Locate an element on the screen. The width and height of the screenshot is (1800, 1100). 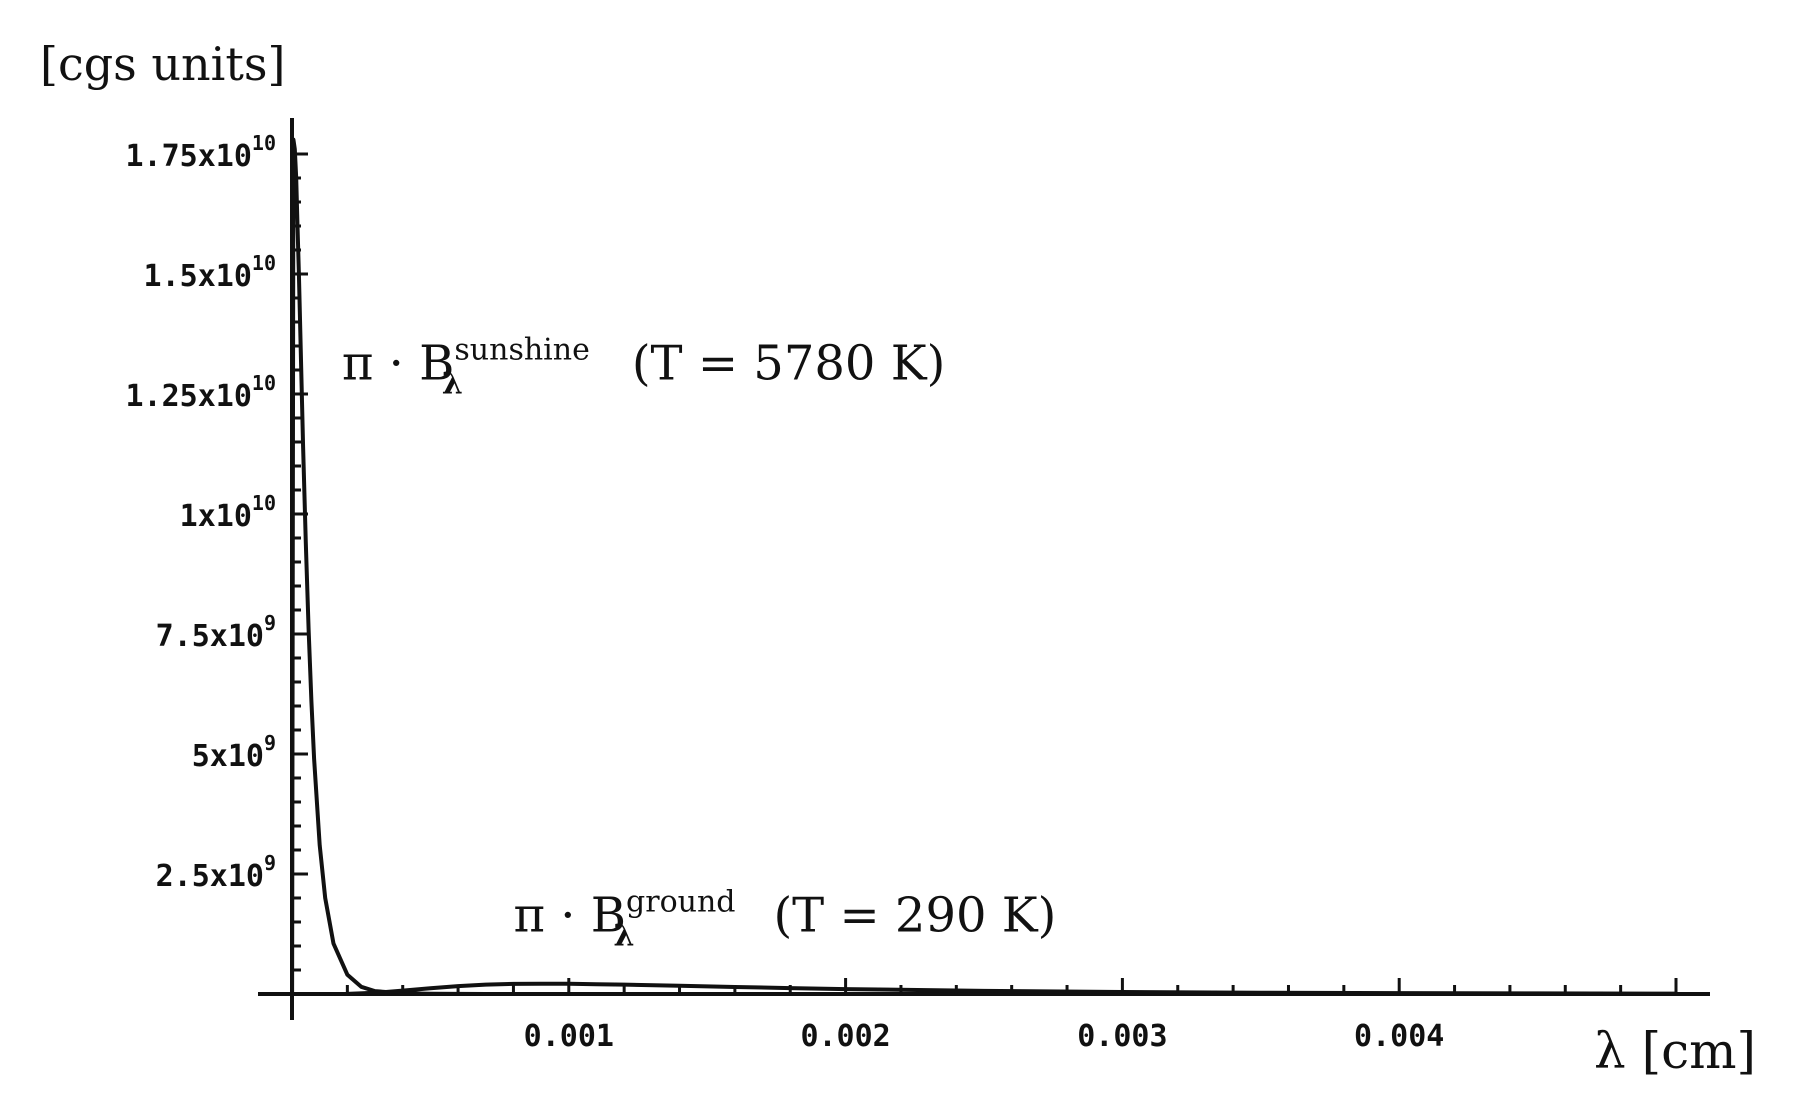
y-tick-mantissa: 5x10 is located at coordinates (228, 756).